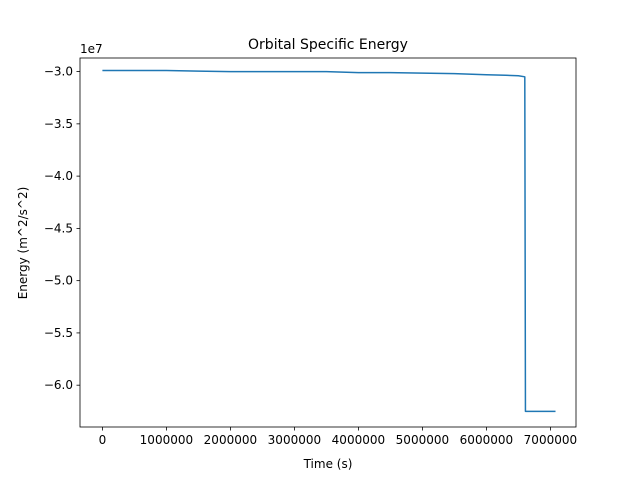 Image resolution: width=640 pixels, height=480 pixels. What do you see at coordinates (294, 440) in the screenshot?
I see `x-tick-label: 3000000` at bounding box center [294, 440].